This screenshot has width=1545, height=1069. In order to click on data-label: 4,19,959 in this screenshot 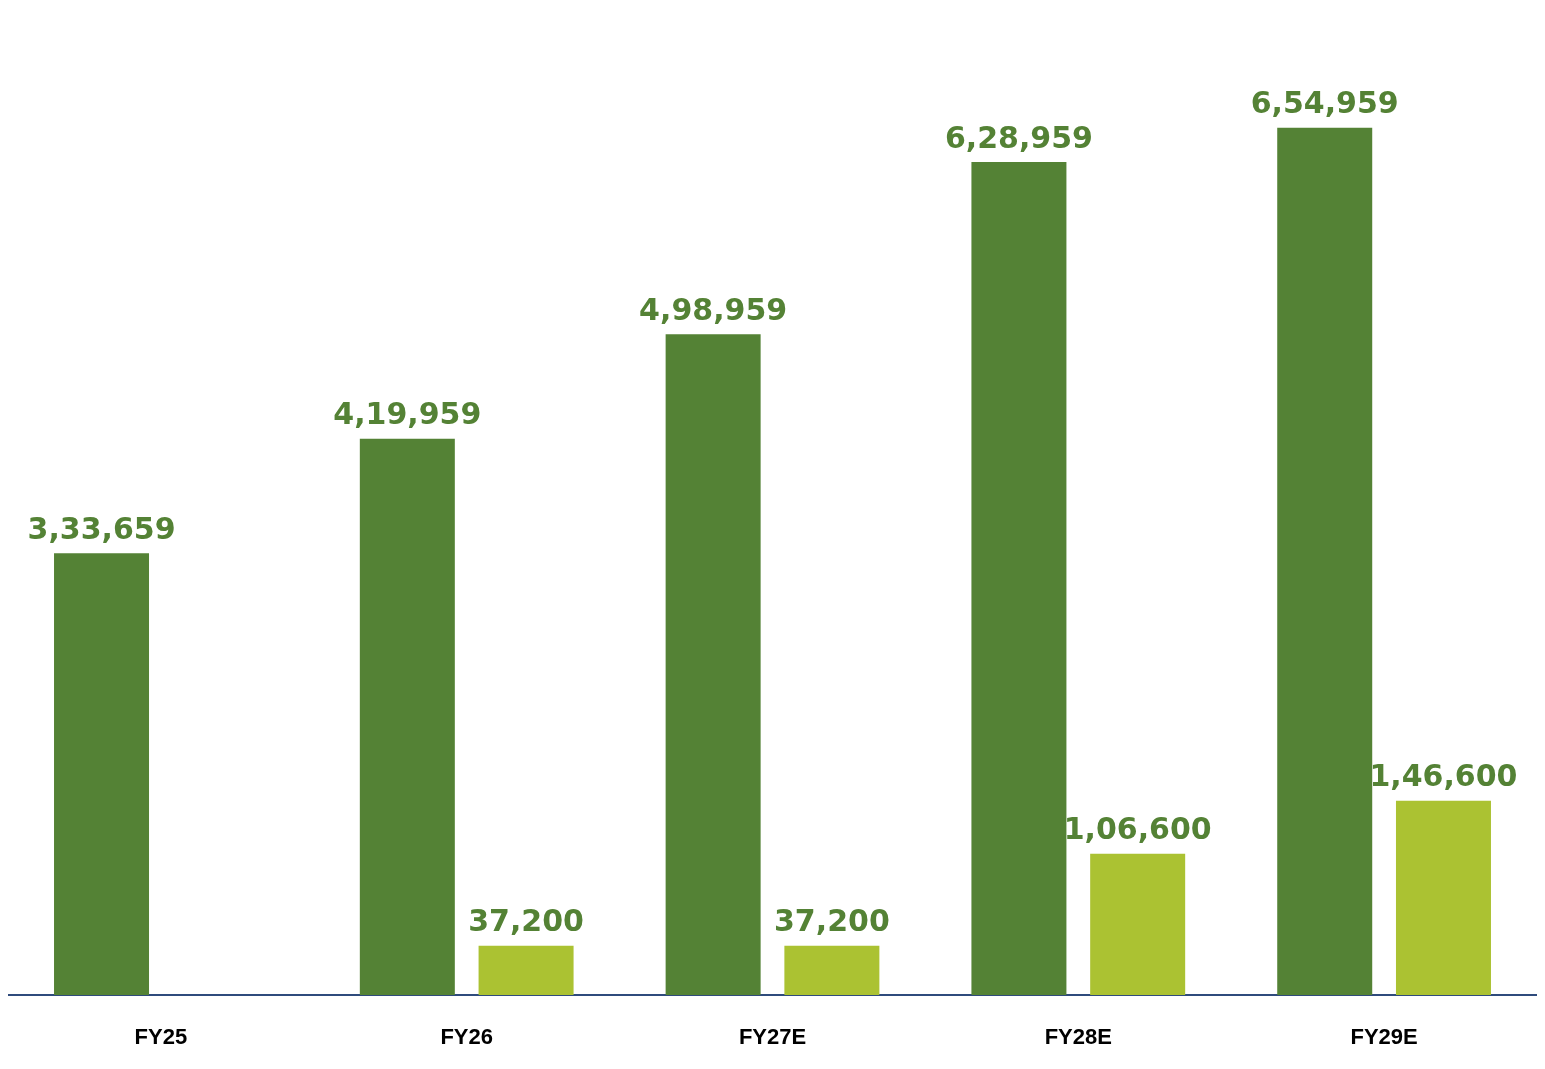, I will do `click(407, 414)`.